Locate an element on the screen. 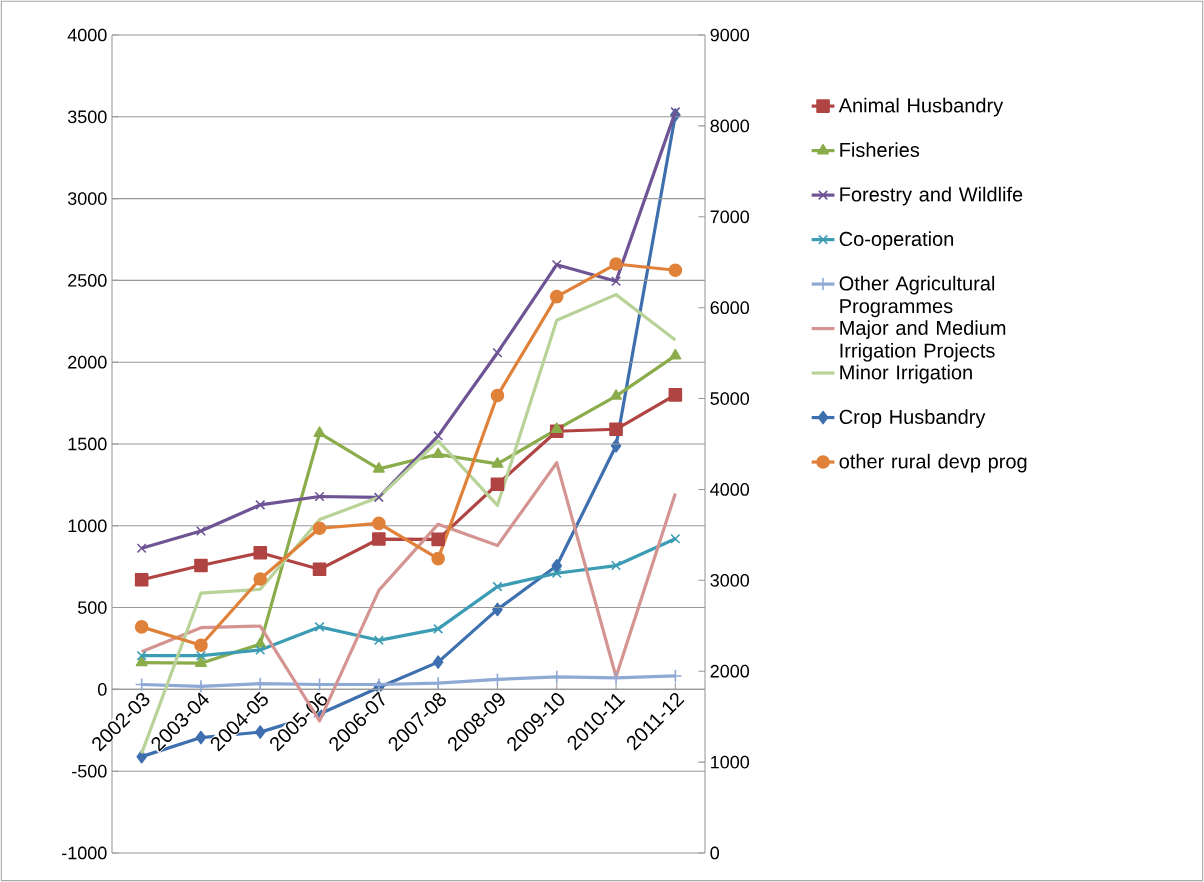  legend-label: Animal Husbandry is located at coordinates (921, 107).